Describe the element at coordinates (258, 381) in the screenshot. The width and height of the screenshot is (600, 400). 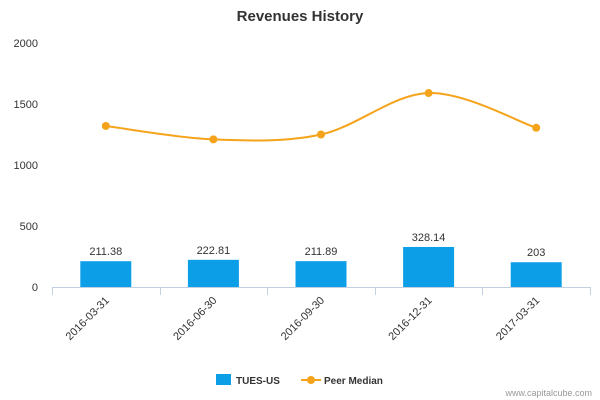
I see `legend-label: TUES-US` at that location.